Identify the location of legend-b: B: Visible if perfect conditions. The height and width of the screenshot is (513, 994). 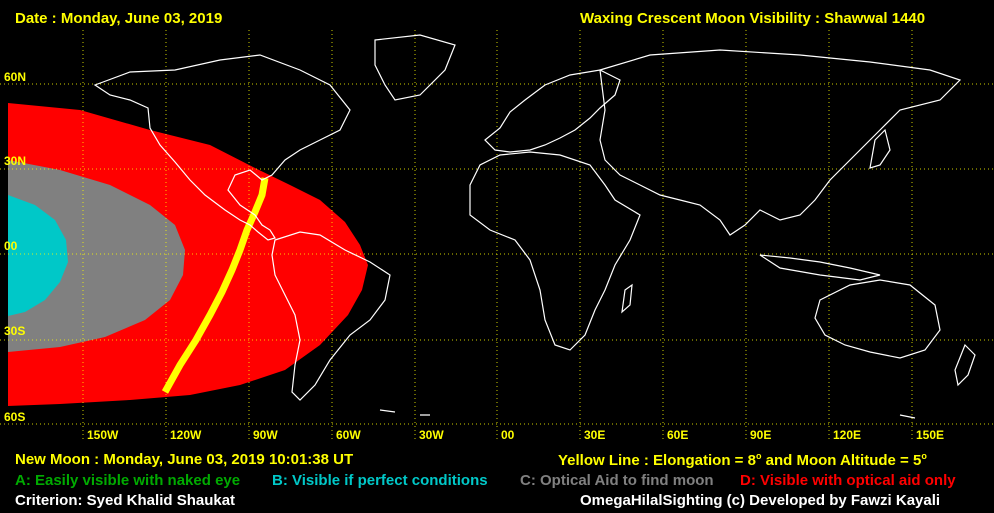
(380, 480).